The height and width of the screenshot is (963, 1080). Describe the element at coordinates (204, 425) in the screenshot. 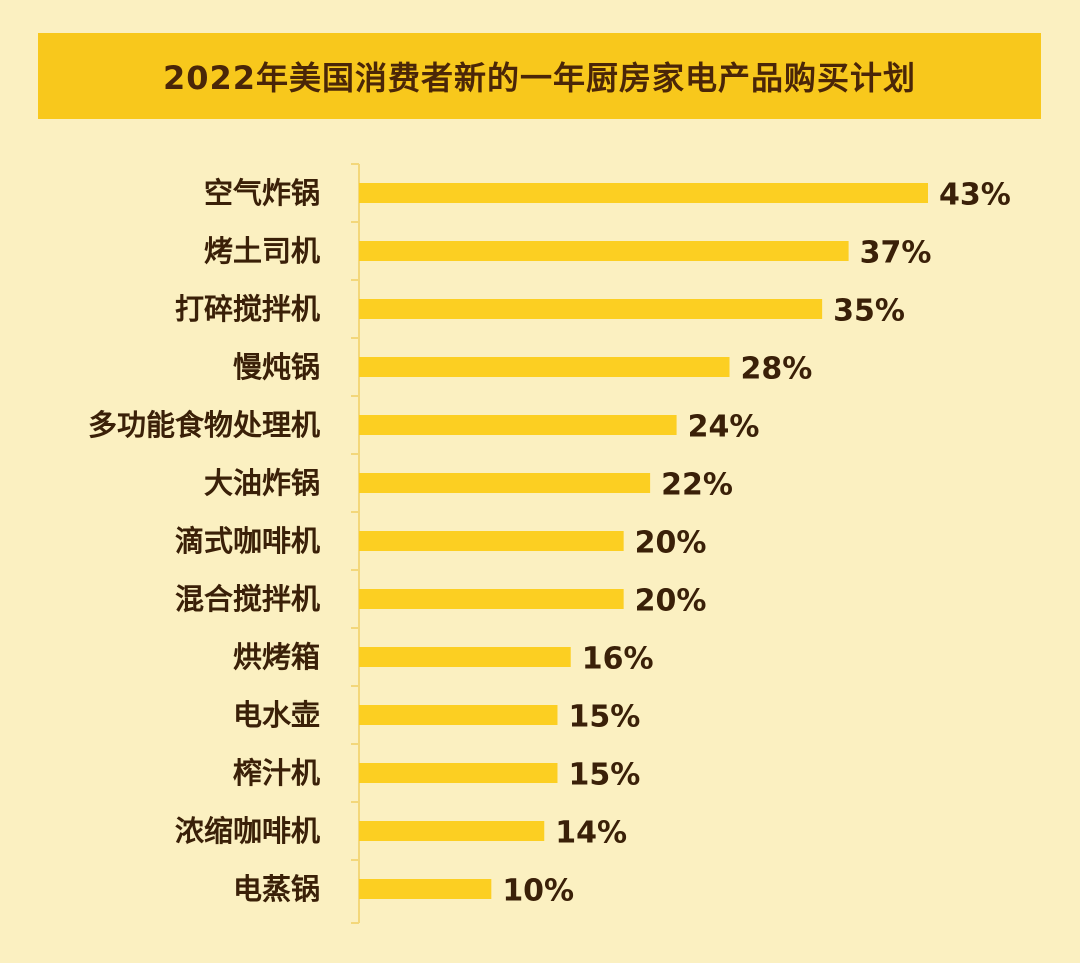

I see `category-label: 多功能食物处理机` at that location.